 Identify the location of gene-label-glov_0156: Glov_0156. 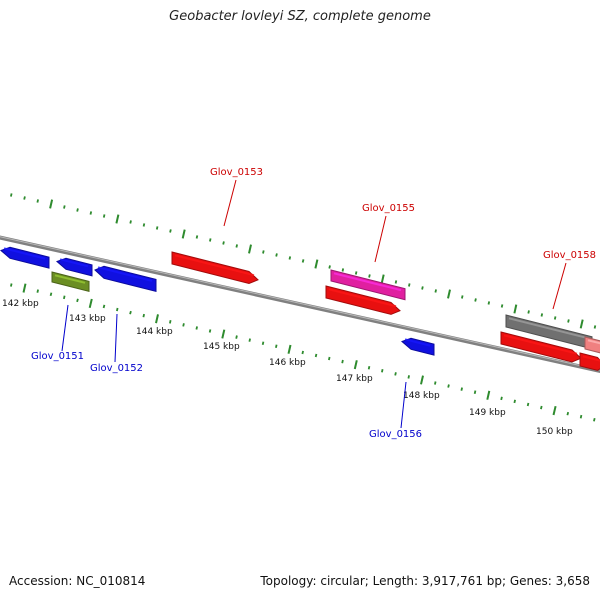
(395, 410).